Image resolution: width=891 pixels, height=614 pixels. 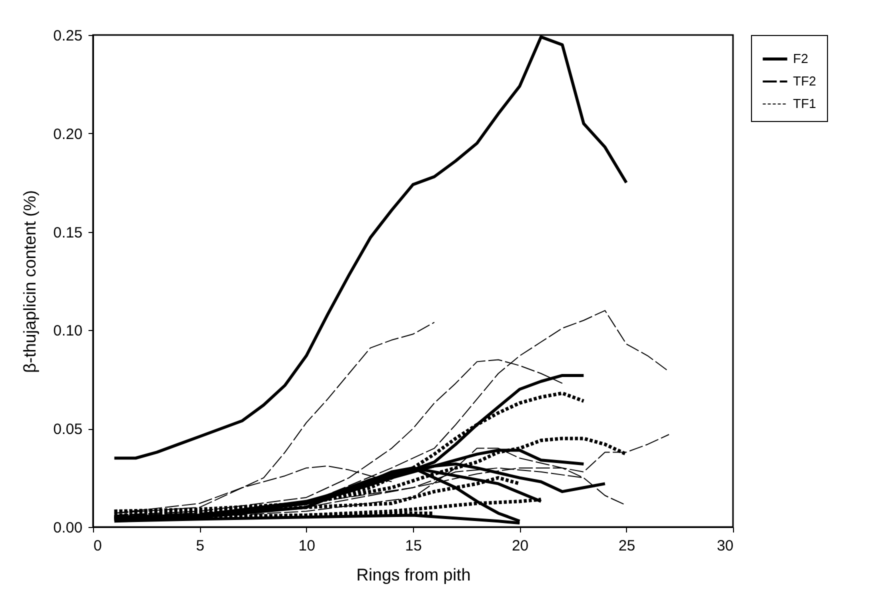 I want to click on legend-label: F2, so click(x=800, y=58).